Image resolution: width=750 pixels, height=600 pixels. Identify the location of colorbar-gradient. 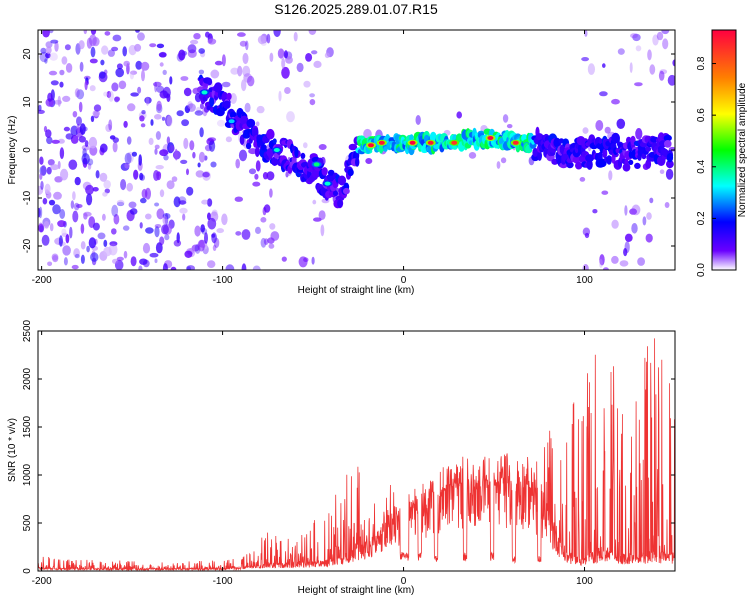
(724, 150).